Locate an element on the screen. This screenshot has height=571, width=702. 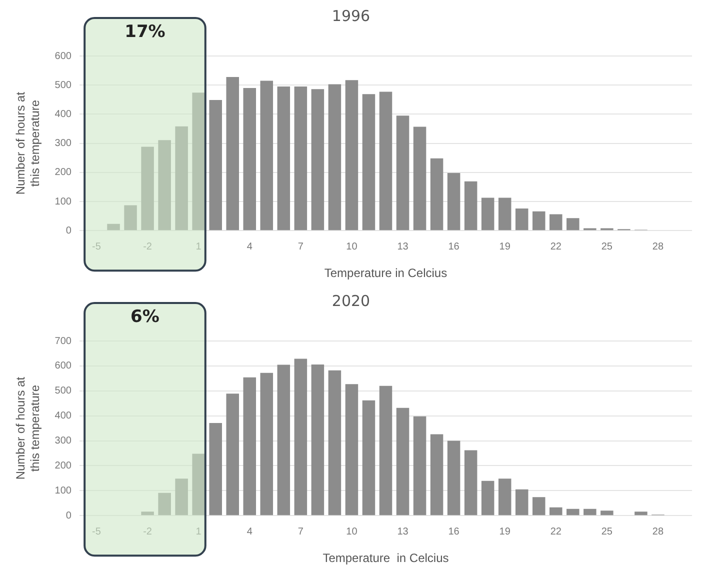
chart-title: 2020 is located at coordinates (351, 301).